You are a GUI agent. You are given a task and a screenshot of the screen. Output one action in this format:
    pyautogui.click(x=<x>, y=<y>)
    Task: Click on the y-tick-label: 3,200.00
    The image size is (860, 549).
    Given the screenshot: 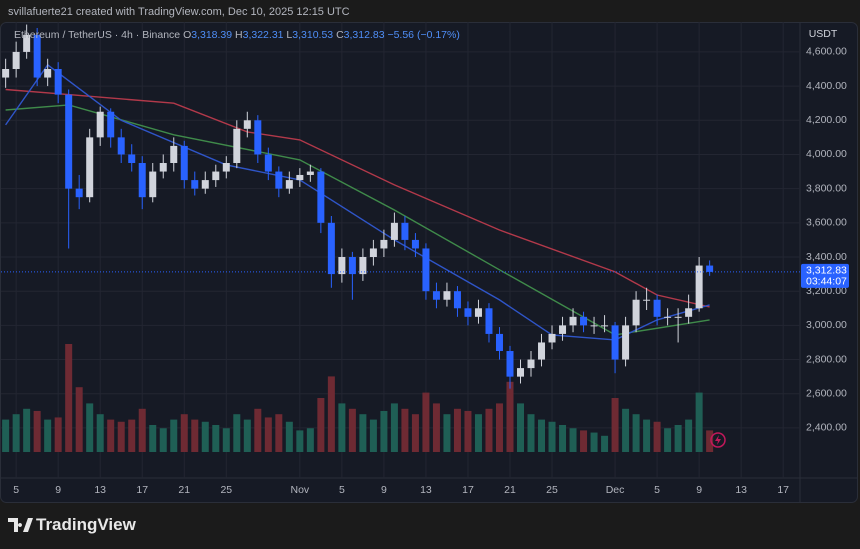 What is the action you would take?
    pyautogui.click(x=826, y=291)
    